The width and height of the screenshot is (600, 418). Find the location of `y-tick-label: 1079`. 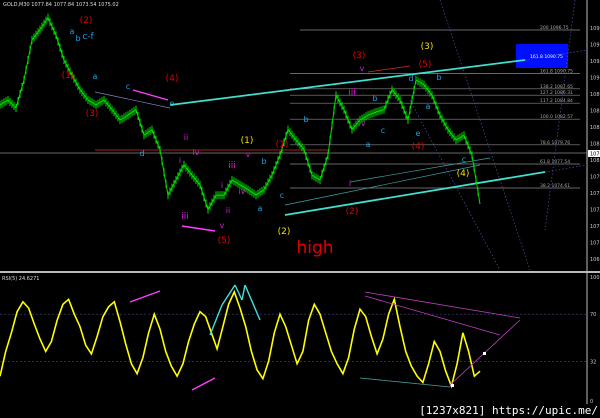

y-tick-label: 1079 is located at coordinates (595, 178).